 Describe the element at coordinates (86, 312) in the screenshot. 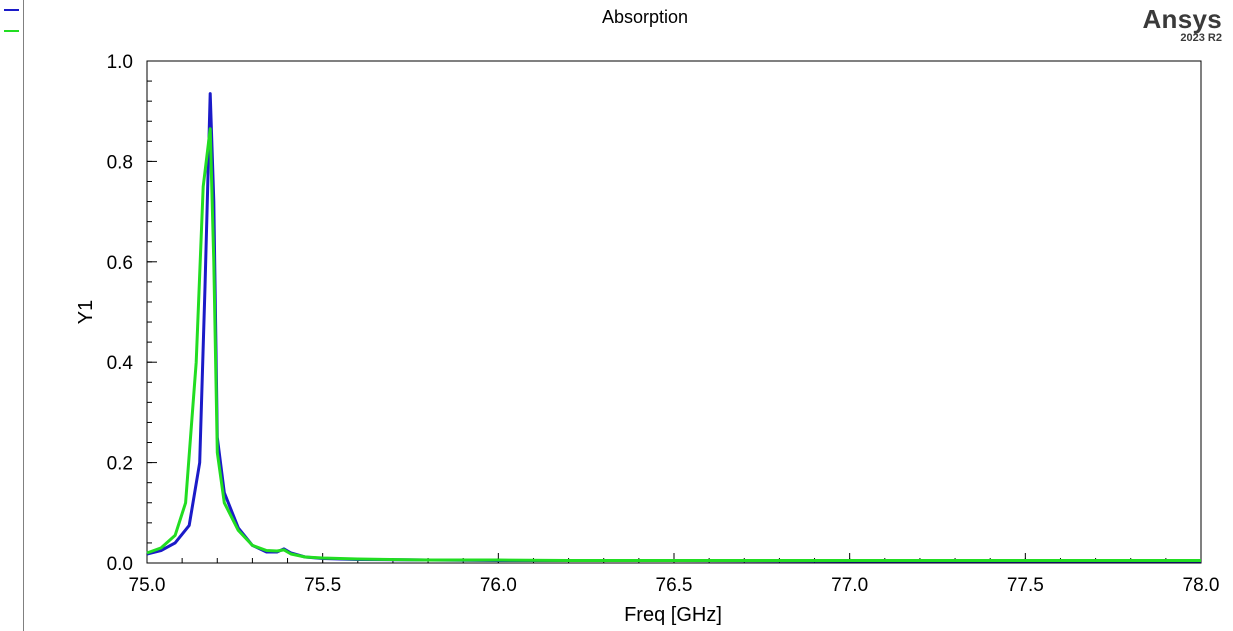

I see `y-axis-label: Y1` at that location.